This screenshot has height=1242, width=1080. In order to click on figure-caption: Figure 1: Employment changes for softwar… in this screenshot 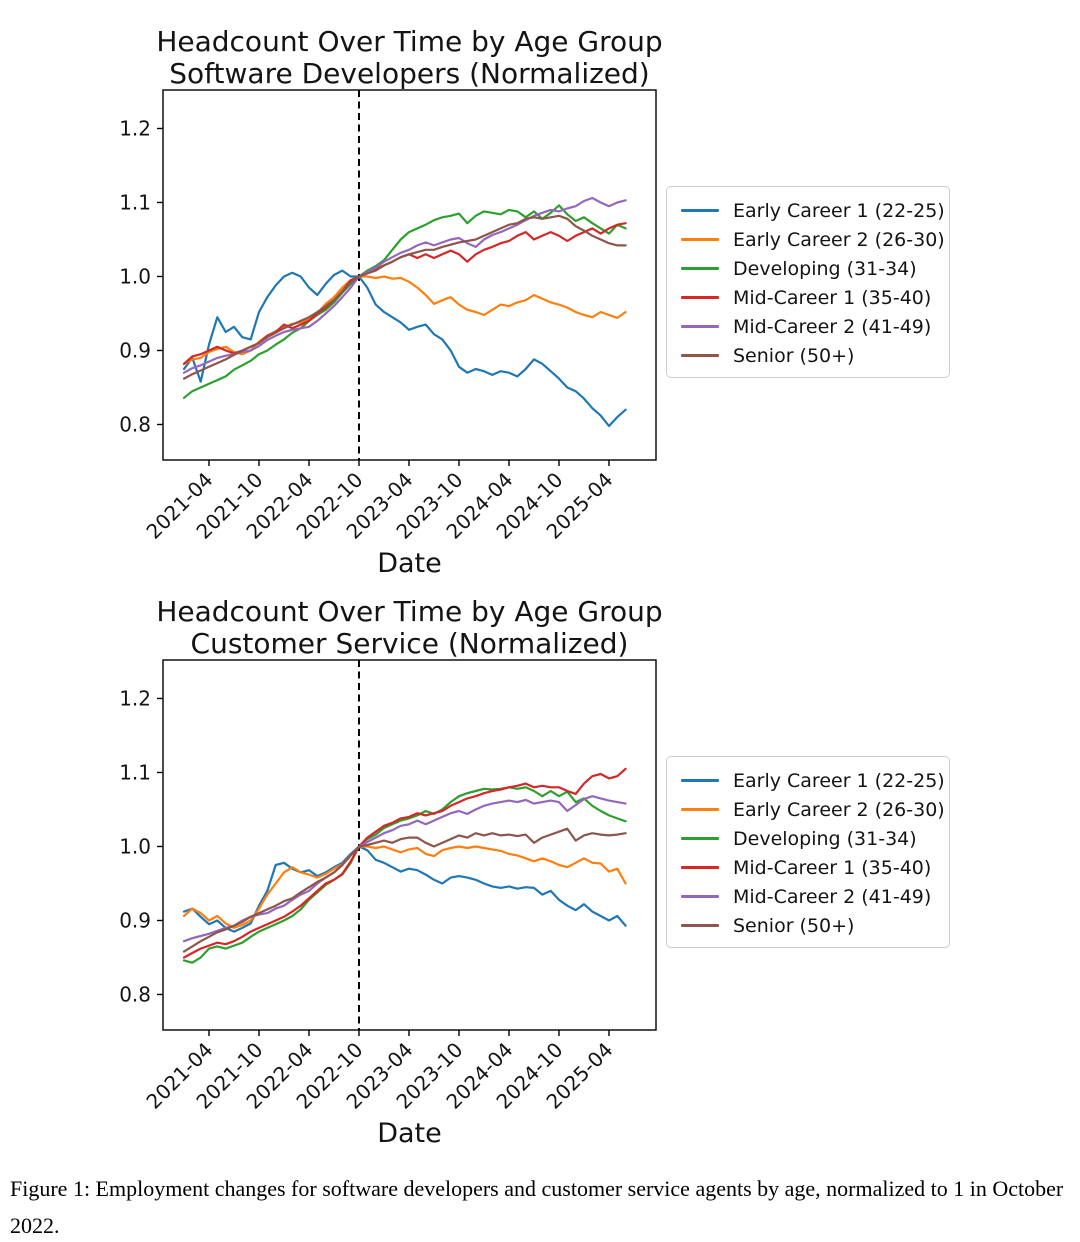, I will do `click(537, 1207)`.